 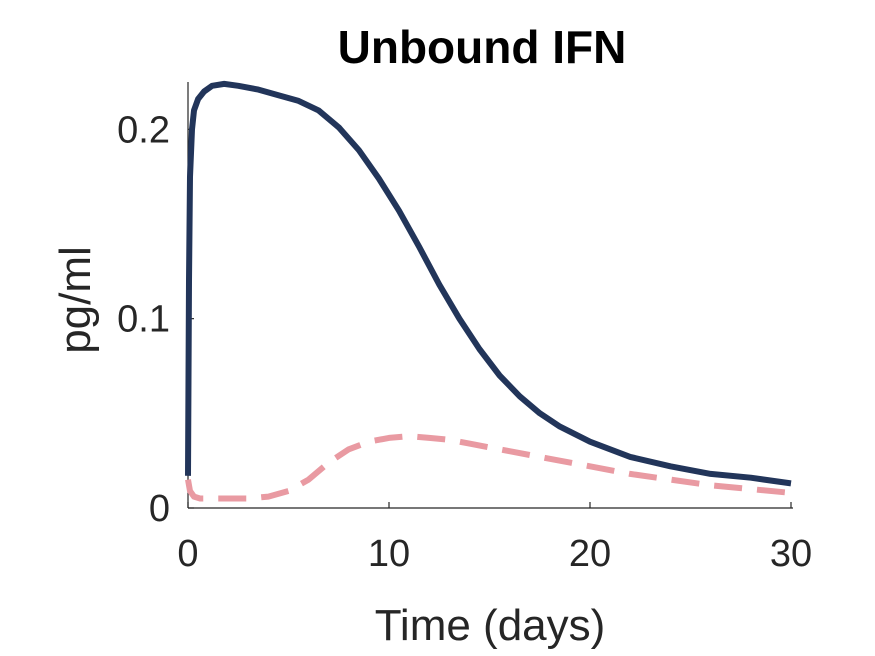 I want to click on x-ticks: 0 10 20 30, so click(x=494, y=538).